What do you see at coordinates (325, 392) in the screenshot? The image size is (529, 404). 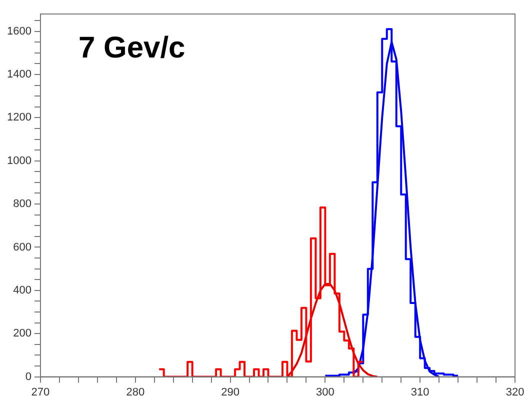 I see `x-tick-label: 300` at bounding box center [325, 392].